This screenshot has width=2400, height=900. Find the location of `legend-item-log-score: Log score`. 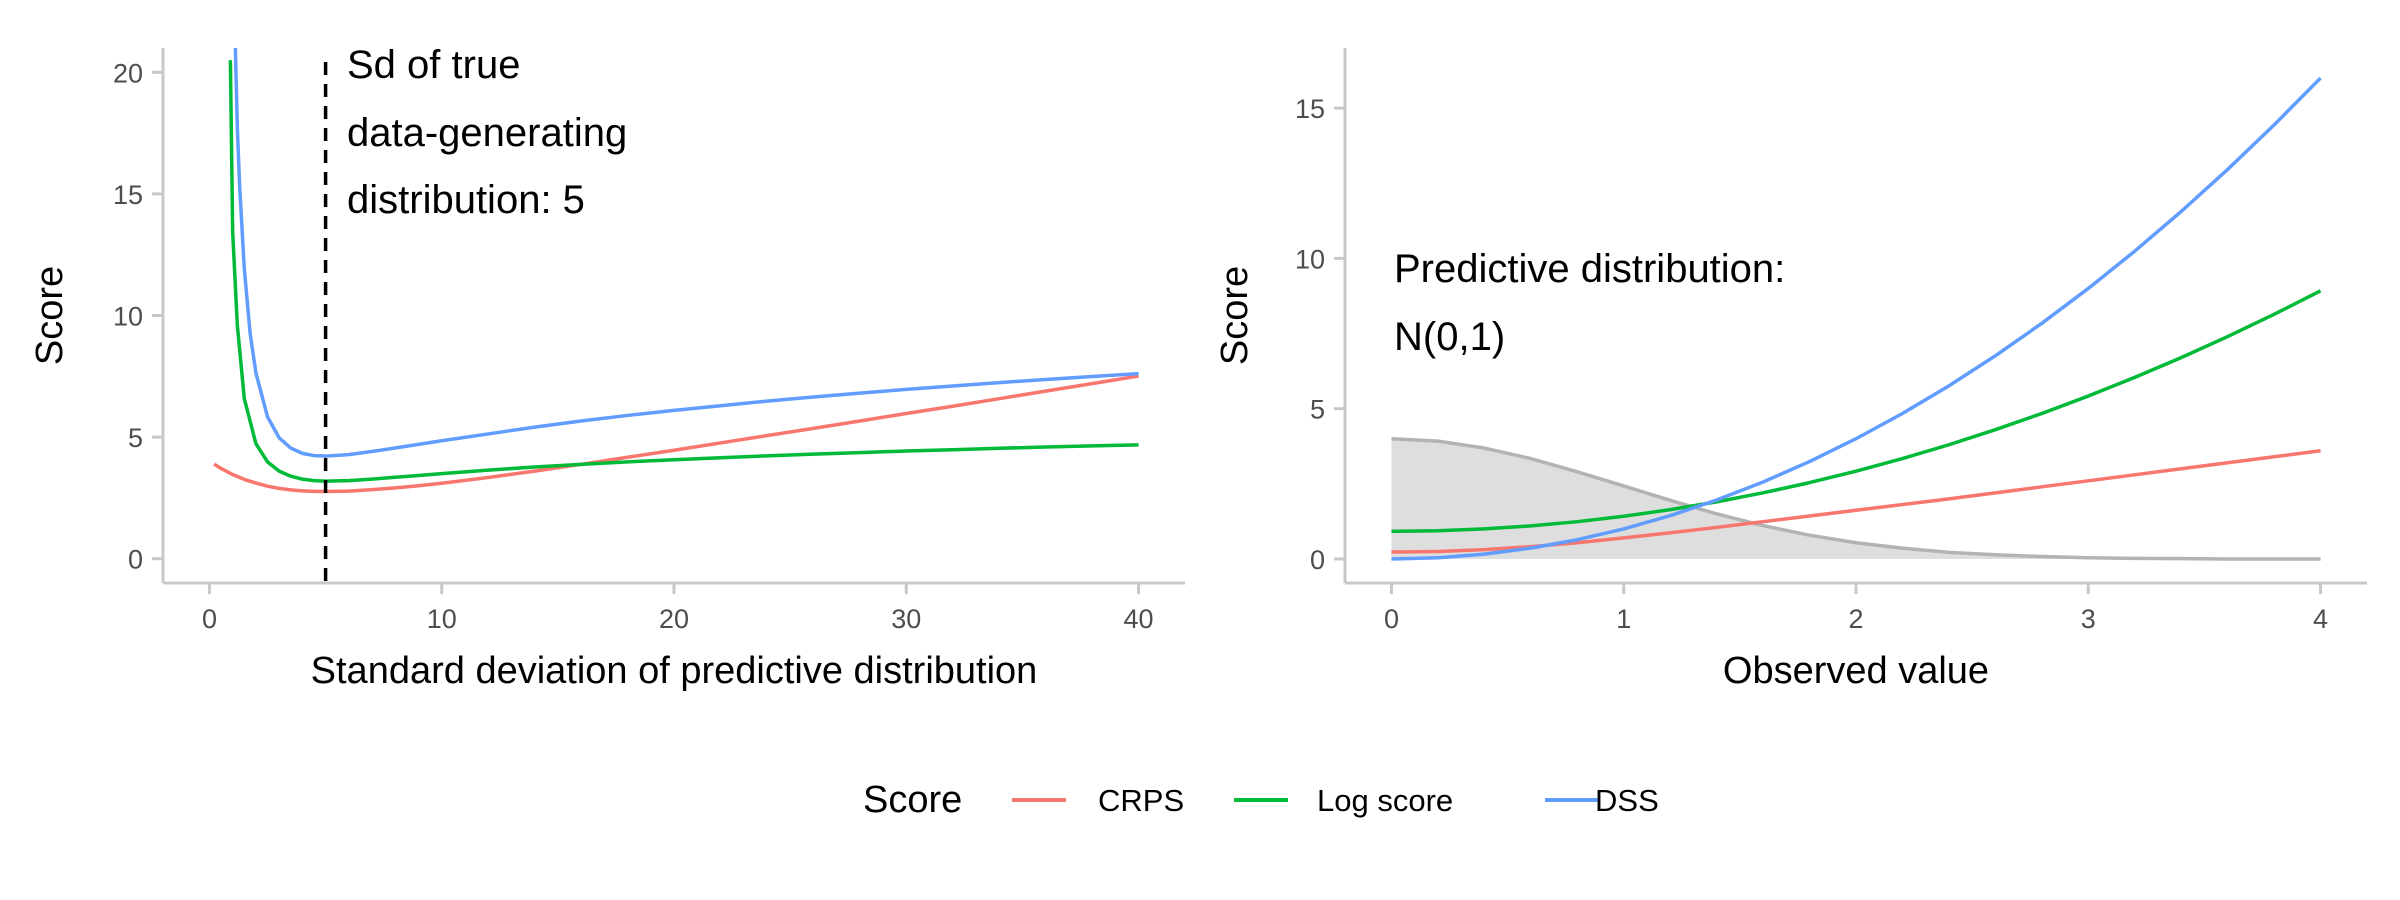

legend-item-log-score: Log score is located at coordinates (1343, 800).